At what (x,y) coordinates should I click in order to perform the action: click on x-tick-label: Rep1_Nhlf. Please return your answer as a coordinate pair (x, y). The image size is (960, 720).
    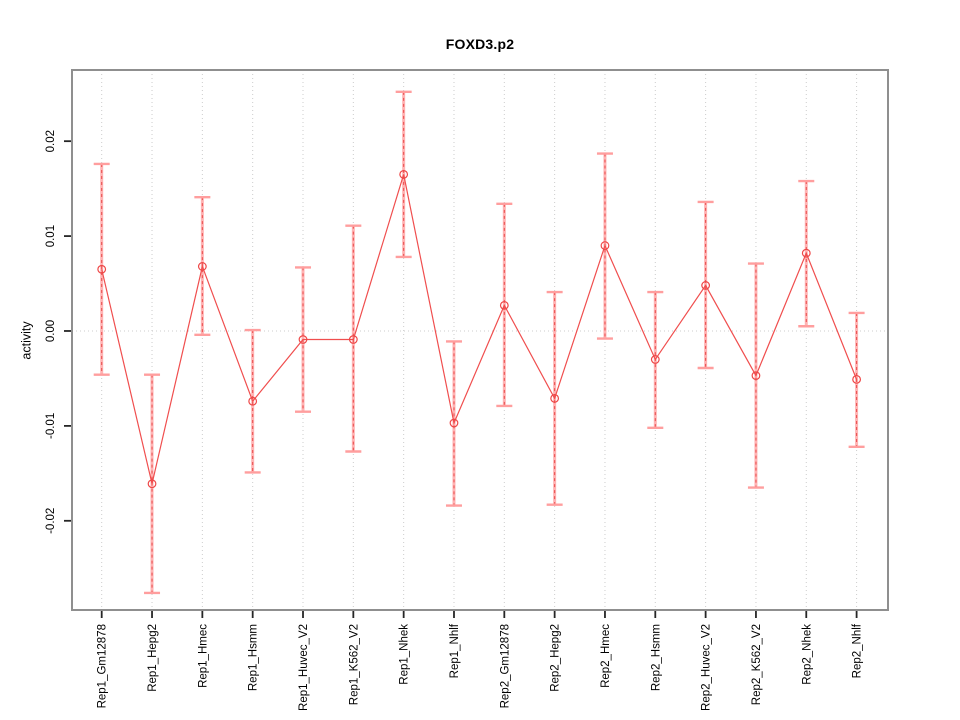
    Looking at the image, I should click on (455, 650).